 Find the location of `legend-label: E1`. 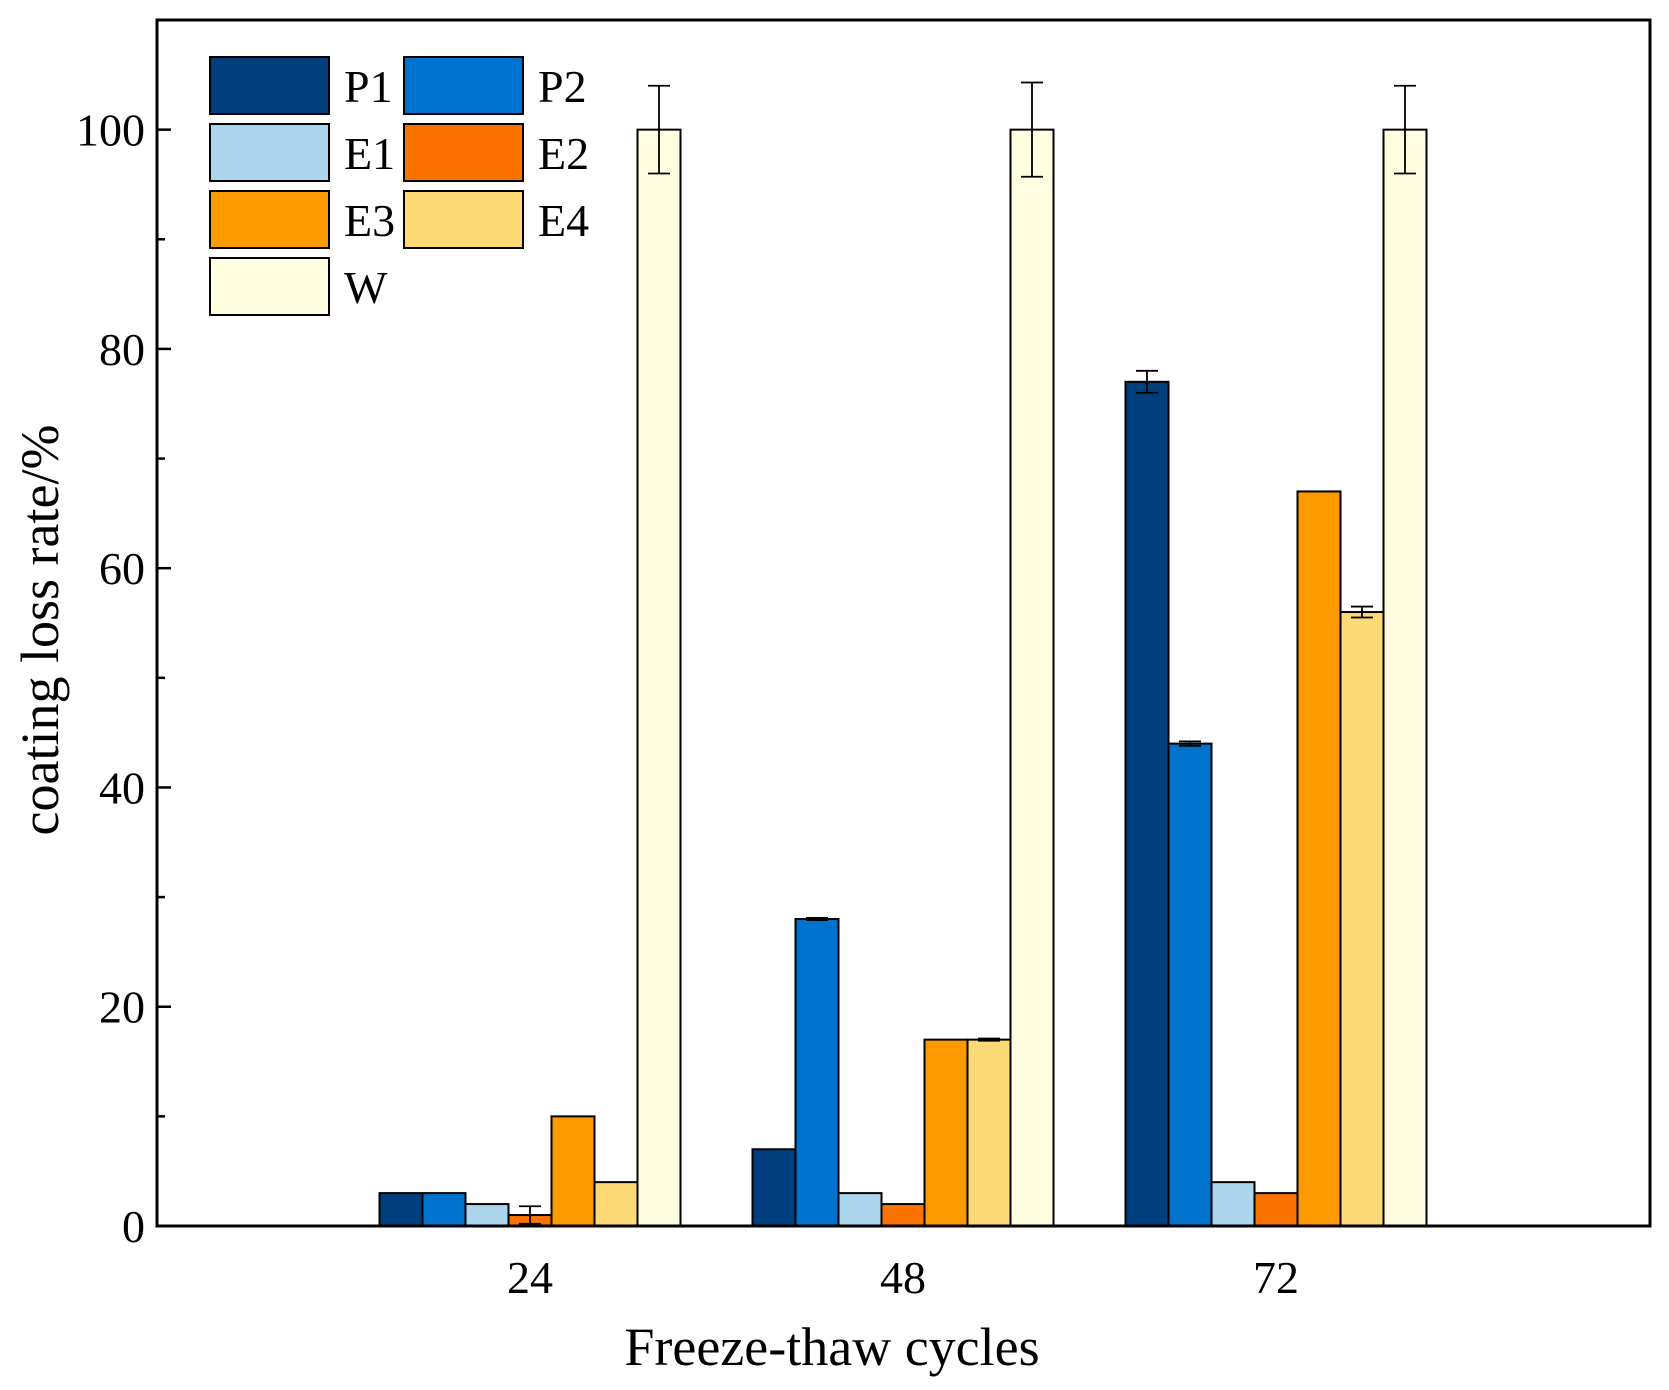

legend-label: E1 is located at coordinates (369, 153).